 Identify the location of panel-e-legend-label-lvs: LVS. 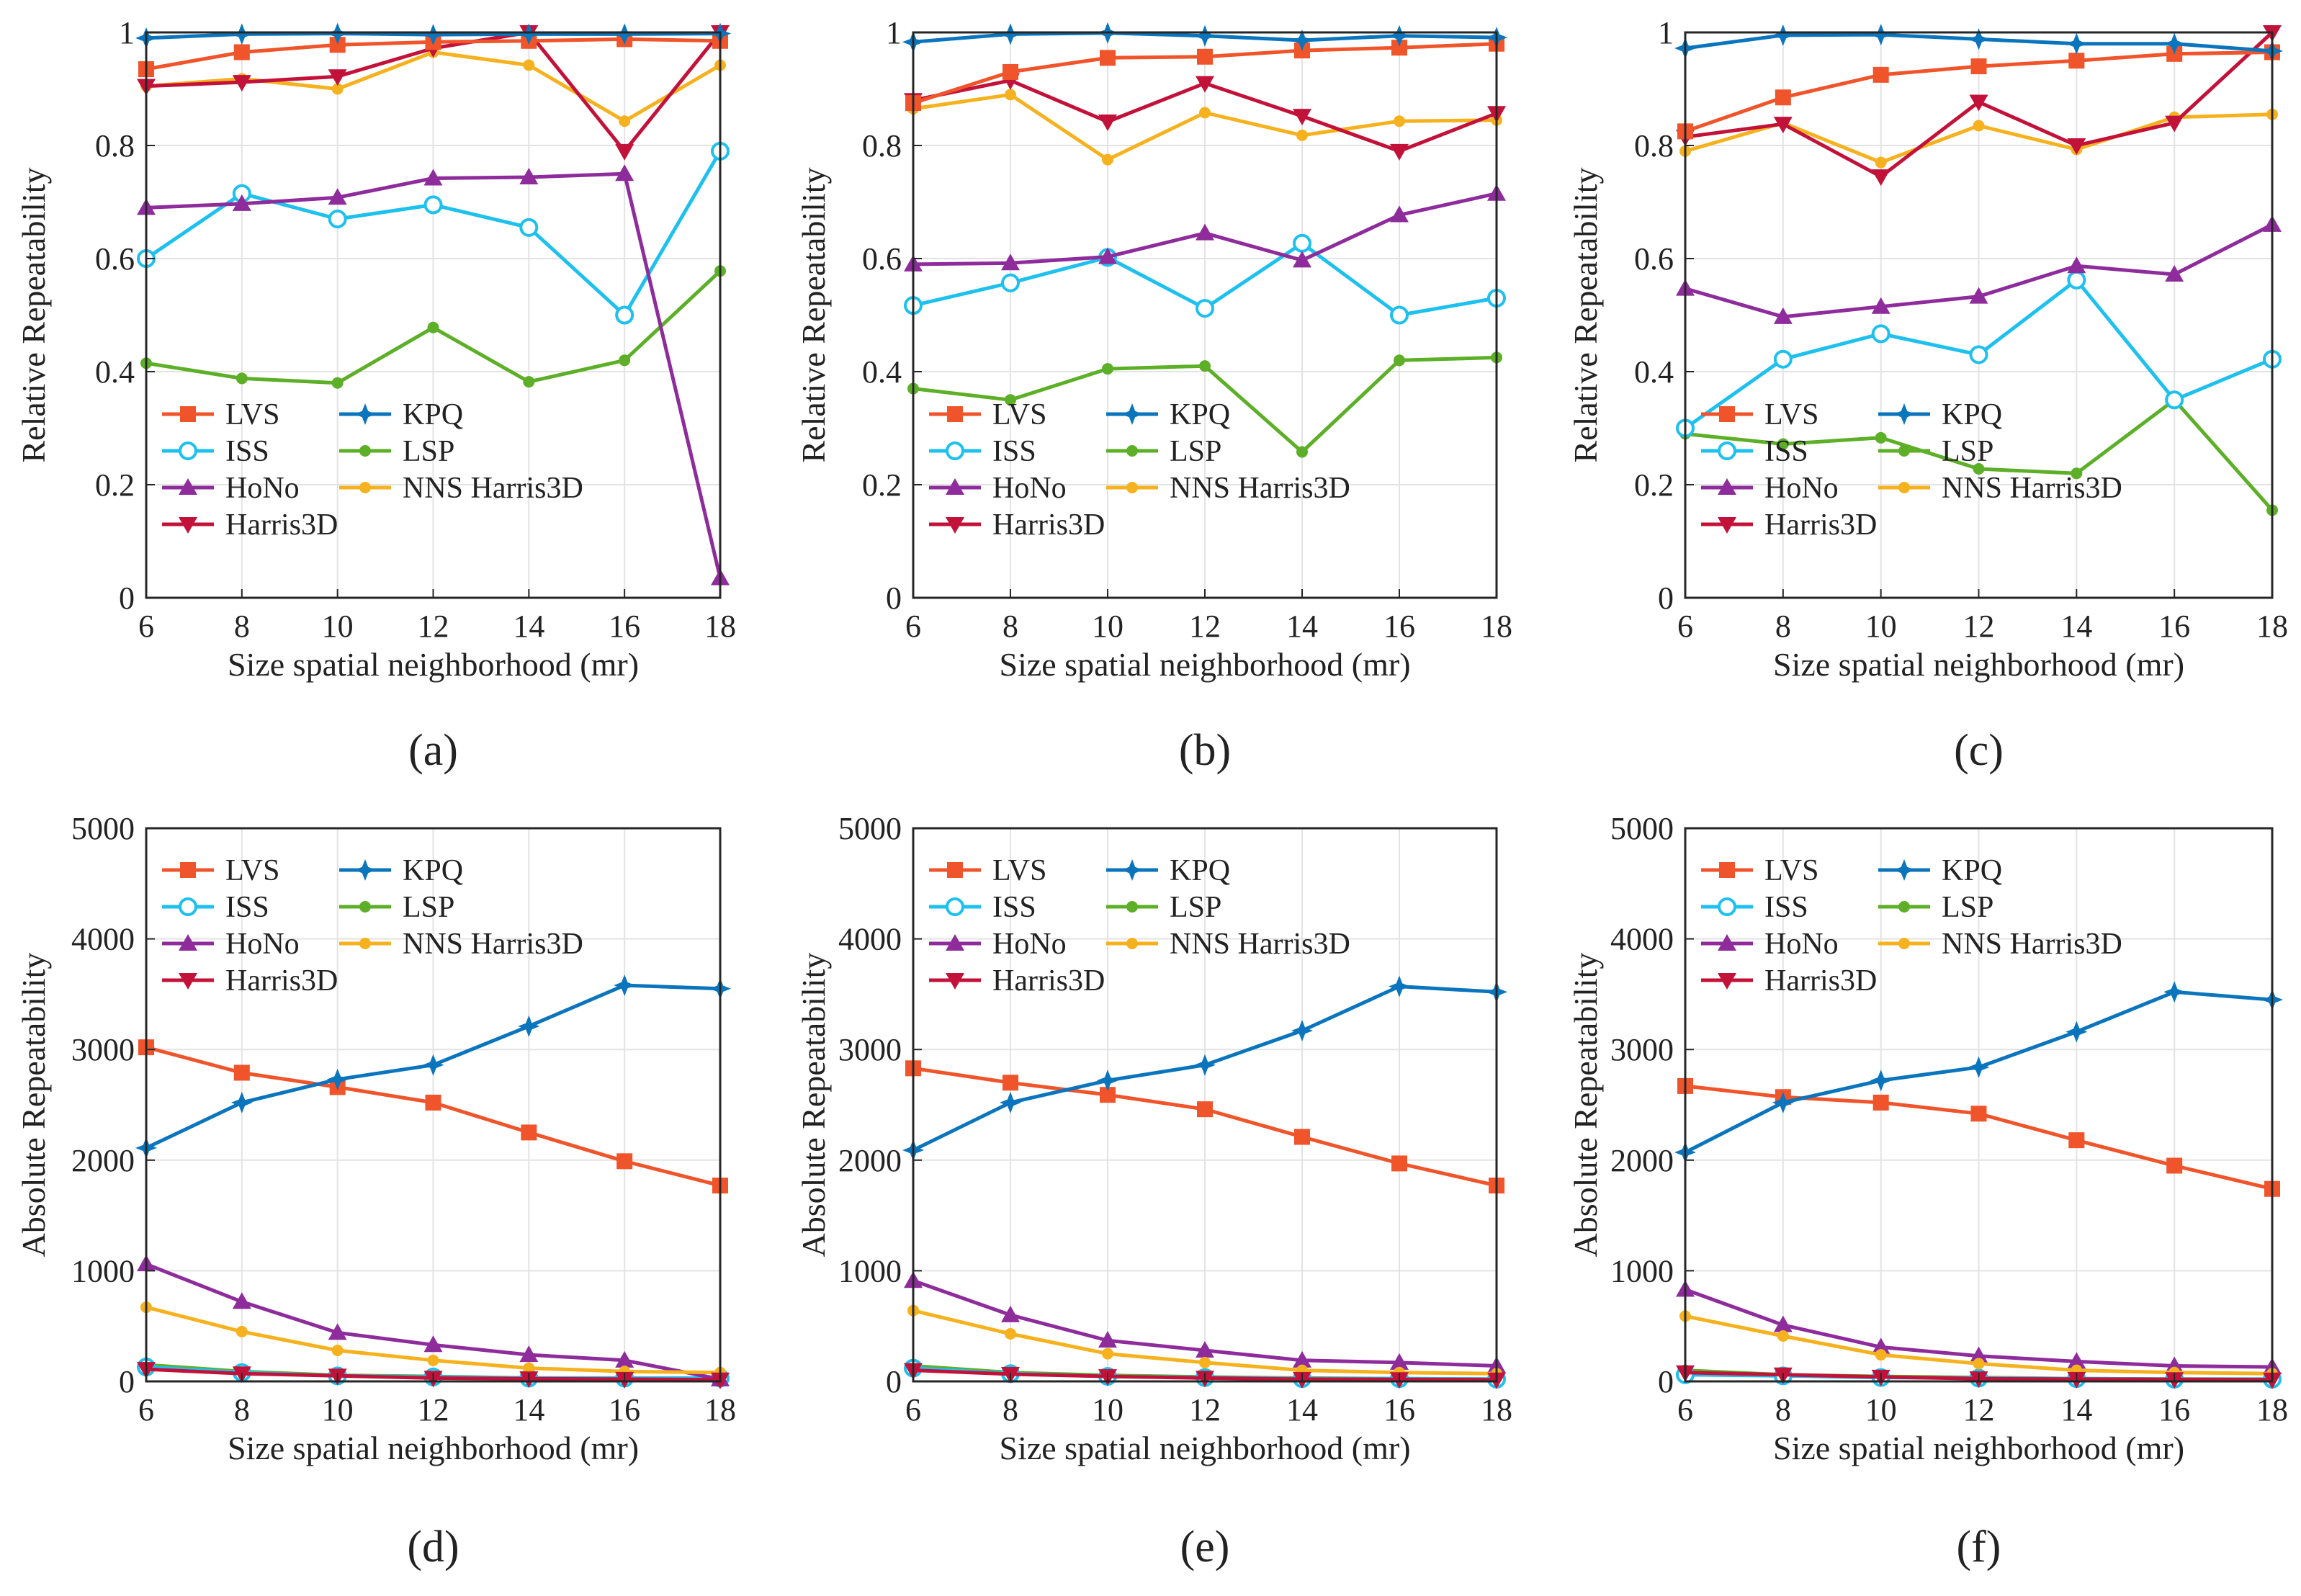
(1019, 871).